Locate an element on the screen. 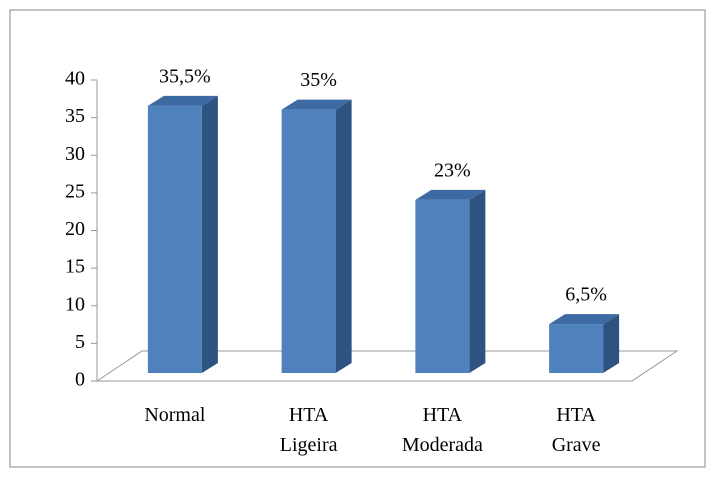 This screenshot has width=716, height=477. y-tick-label: 30 is located at coordinates (75, 154).